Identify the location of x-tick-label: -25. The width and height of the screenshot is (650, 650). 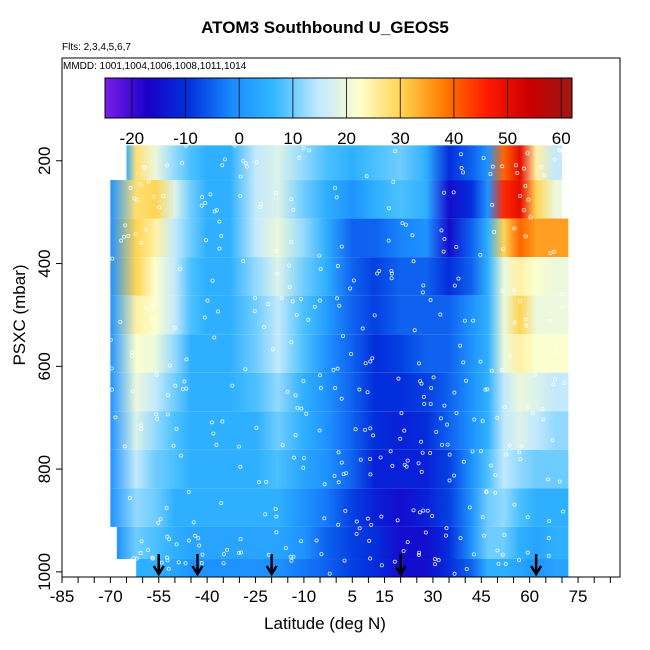
(255, 596).